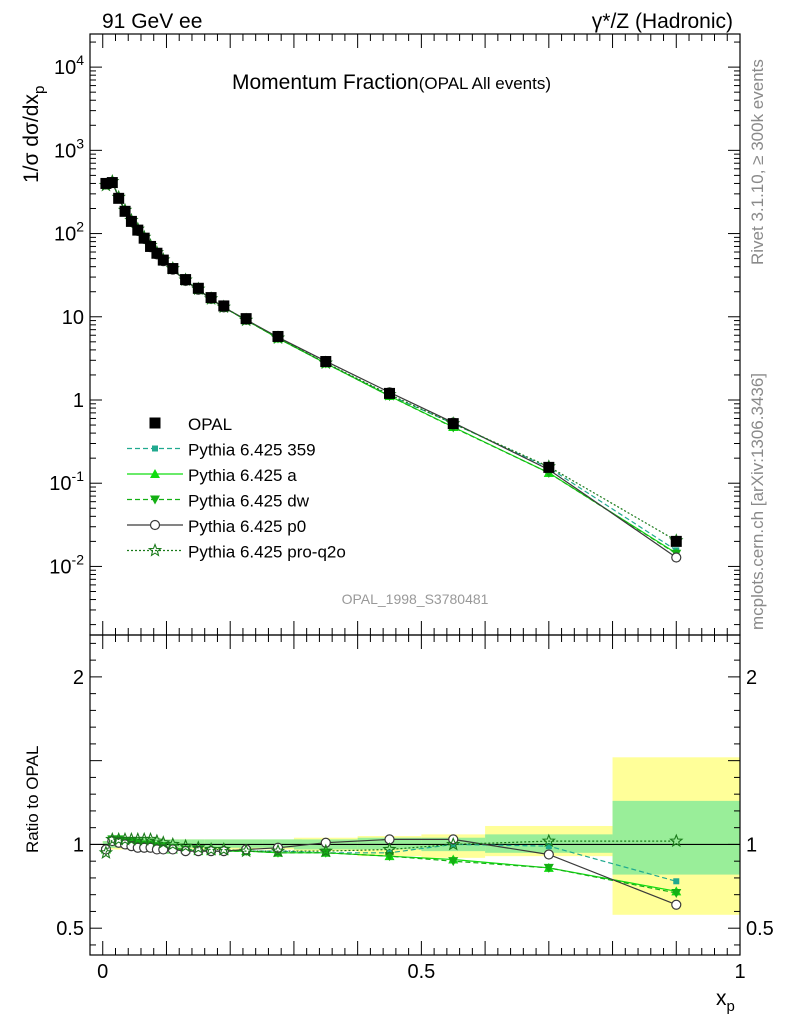  What do you see at coordinates (216, 526) in the screenshot?
I see `legend-item: Pythia 6.425 p0` at bounding box center [216, 526].